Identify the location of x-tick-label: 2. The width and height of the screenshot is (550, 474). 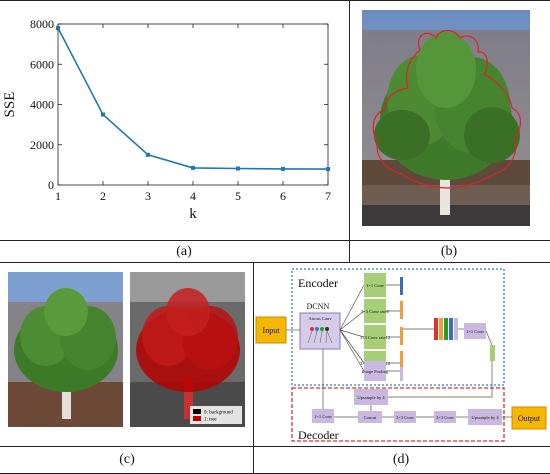
(103, 196).